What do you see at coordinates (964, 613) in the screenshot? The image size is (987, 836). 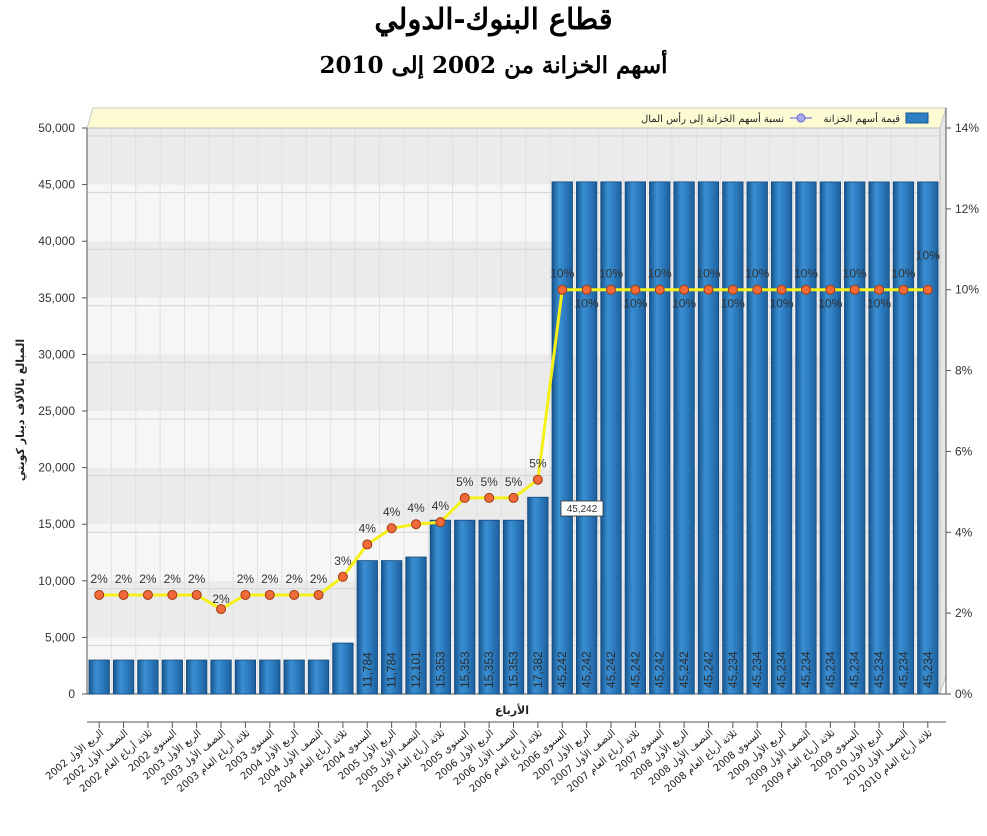 I see `y2-tick-label: 2%` at bounding box center [964, 613].